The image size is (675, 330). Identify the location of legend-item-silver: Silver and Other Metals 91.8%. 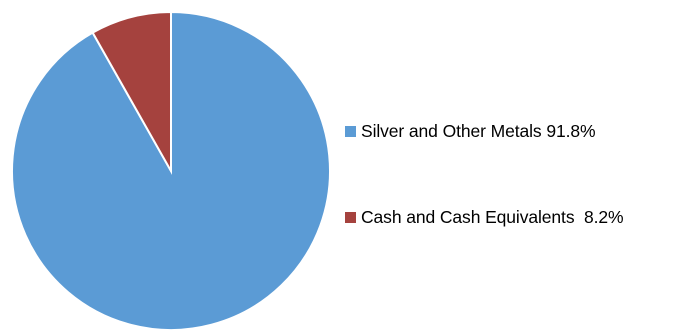
(507, 131).